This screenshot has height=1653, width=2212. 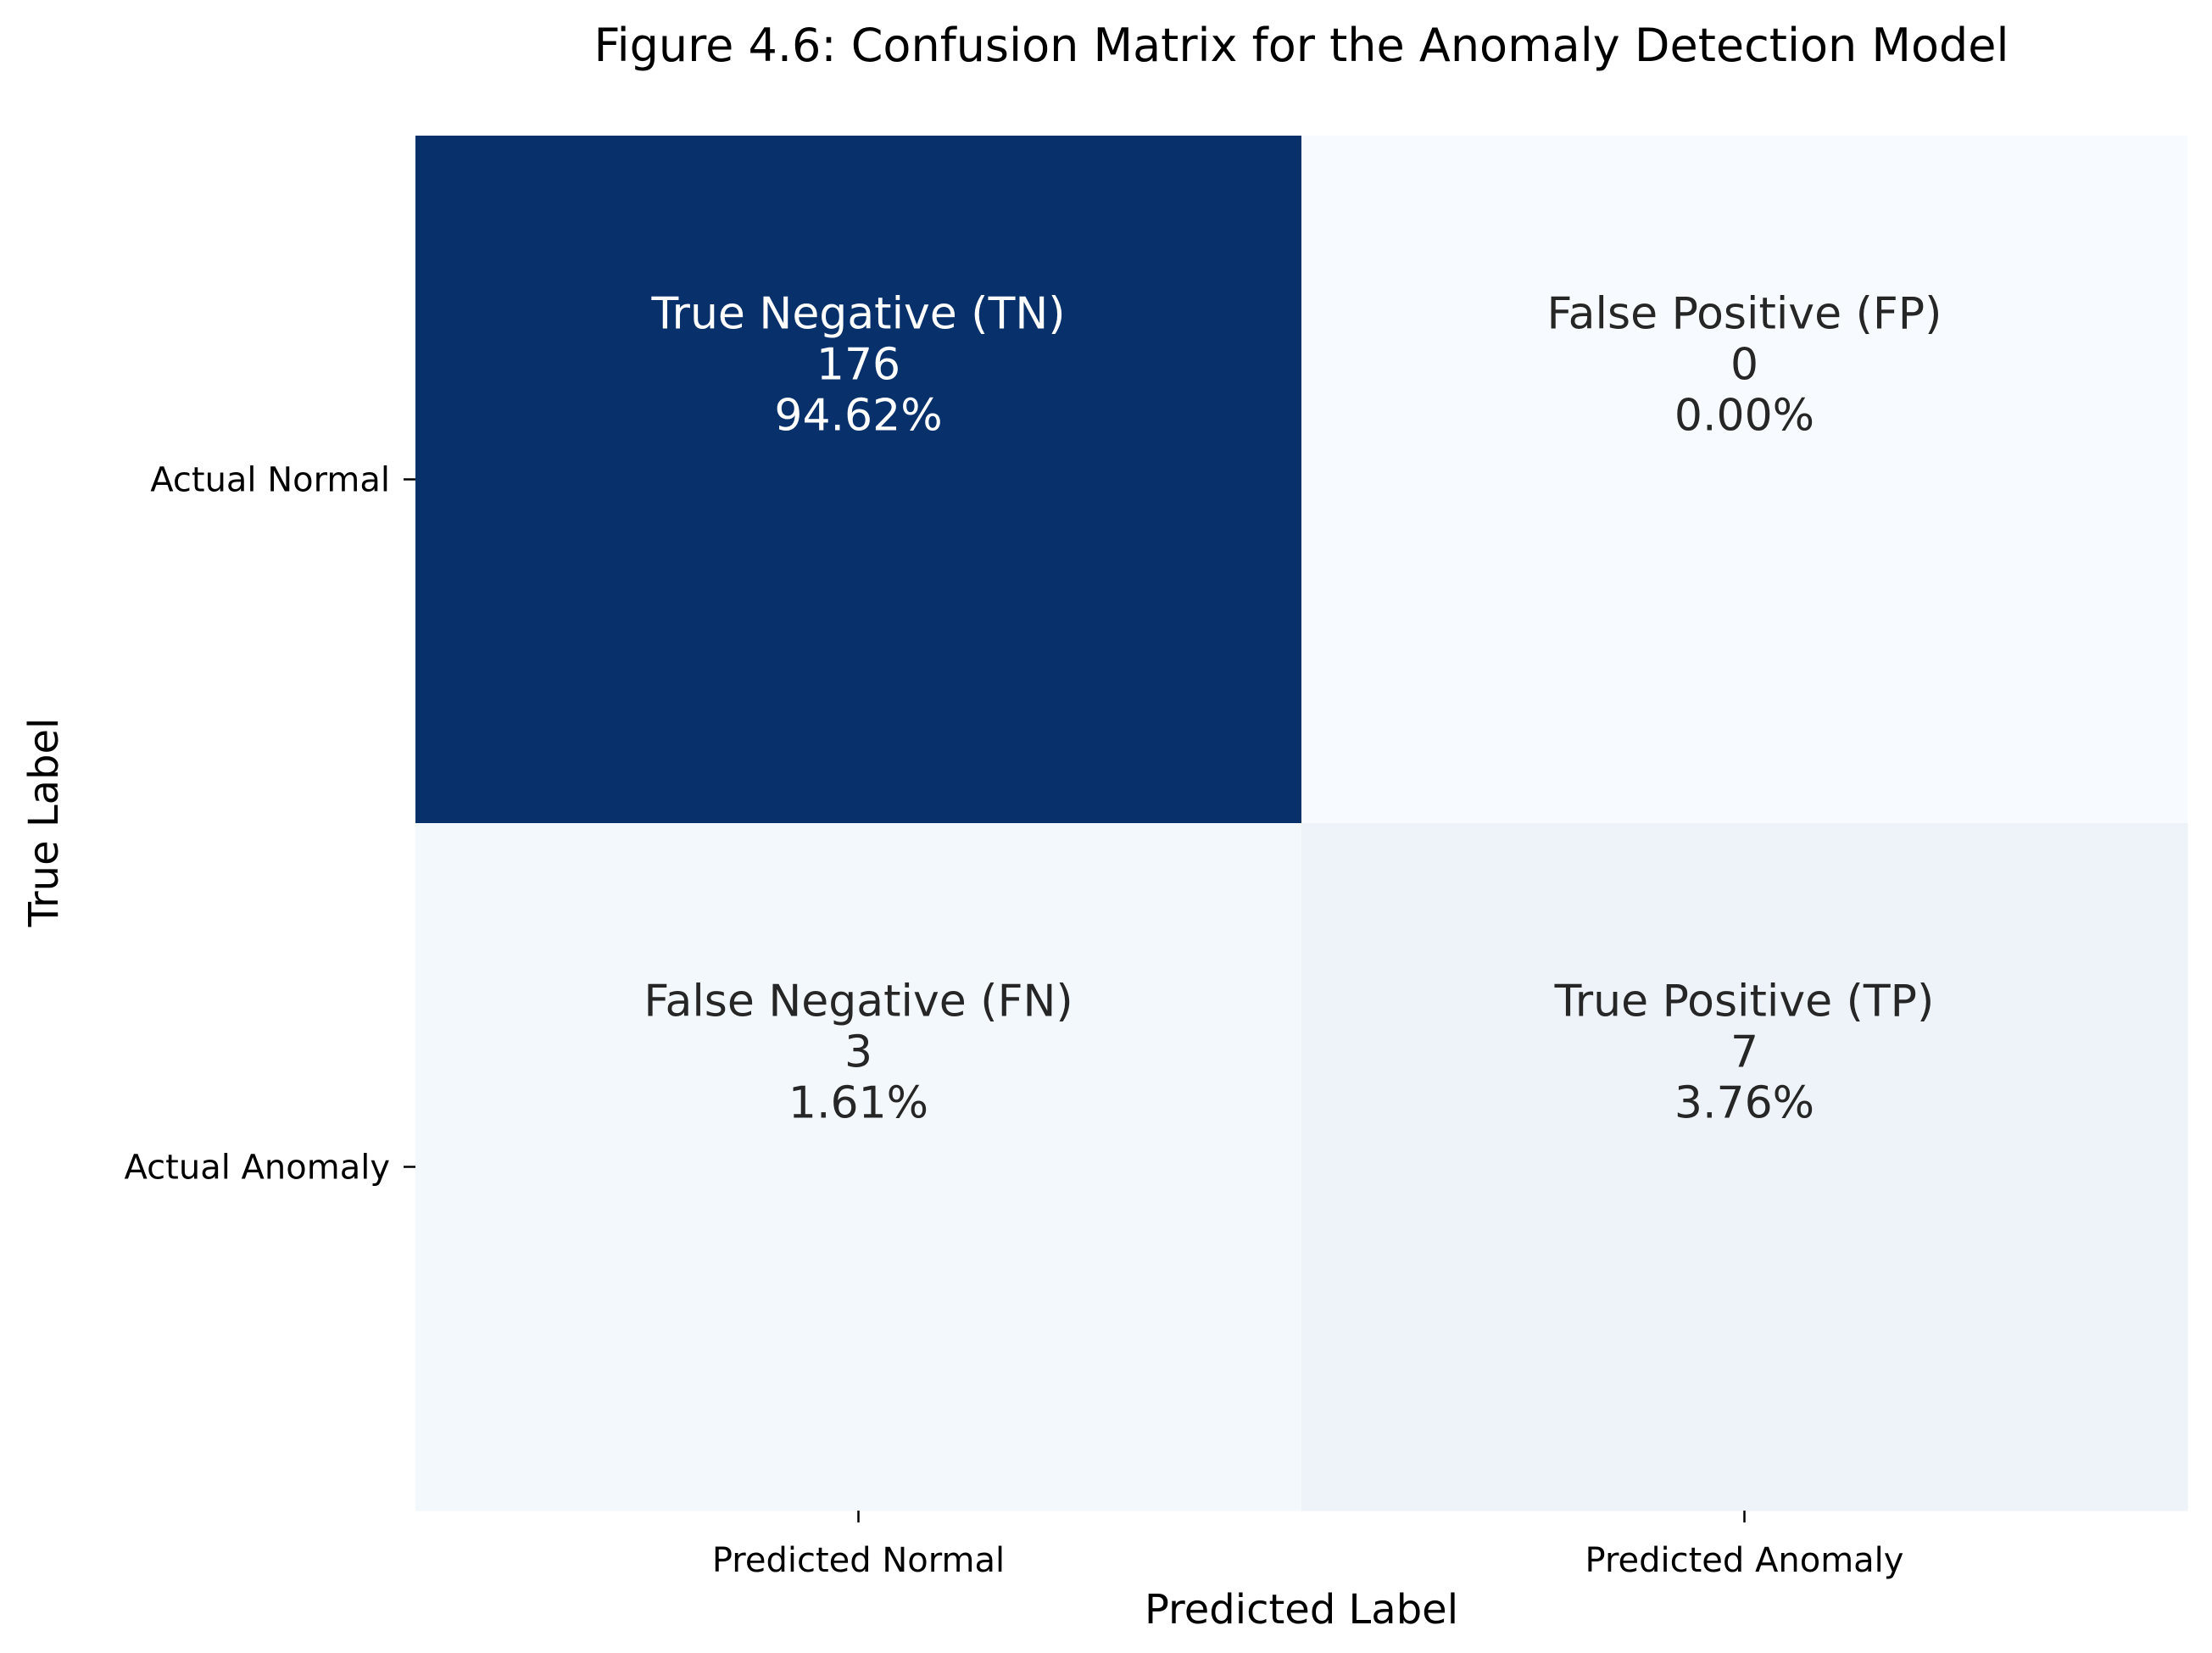 What do you see at coordinates (1744, 1560) in the screenshot?
I see `x-tick-label: Predicted Anomaly` at bounding box center [1744, 1560].